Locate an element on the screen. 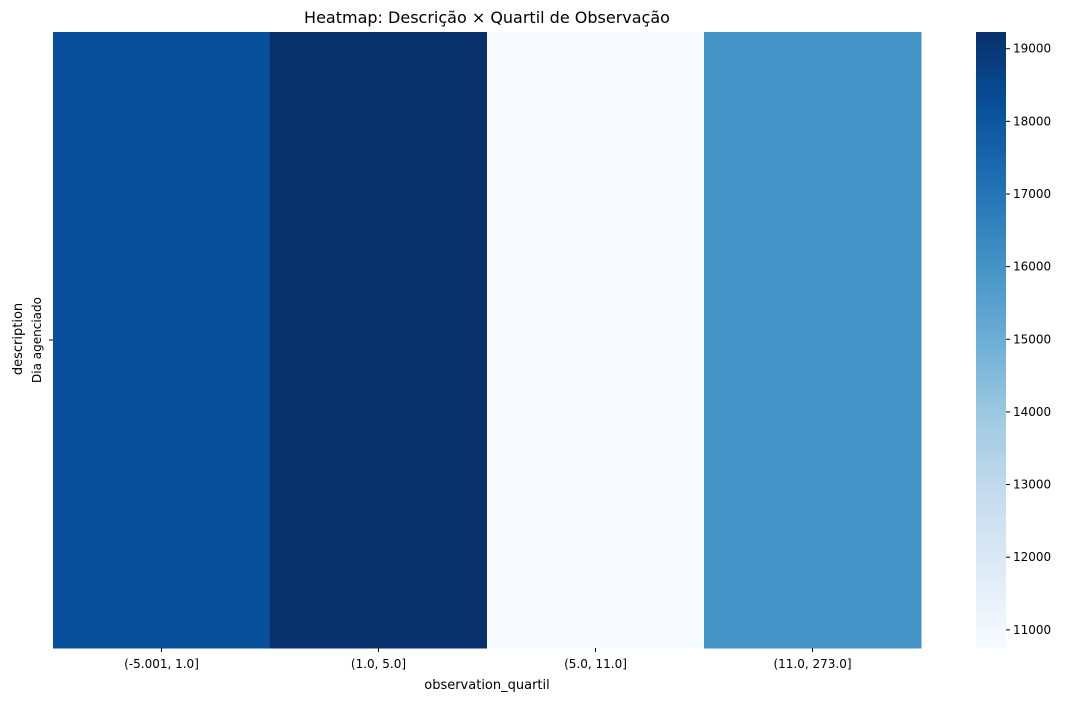 The height and width of the screenshot is (701, 1070). y-axis-label: description is located at coordinates (18, 339).